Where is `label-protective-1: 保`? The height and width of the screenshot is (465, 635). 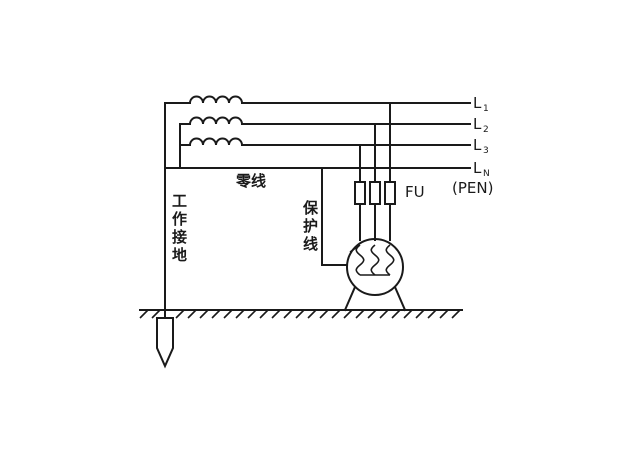
label-protective-1: 保 is located at coordinates (310, 208).